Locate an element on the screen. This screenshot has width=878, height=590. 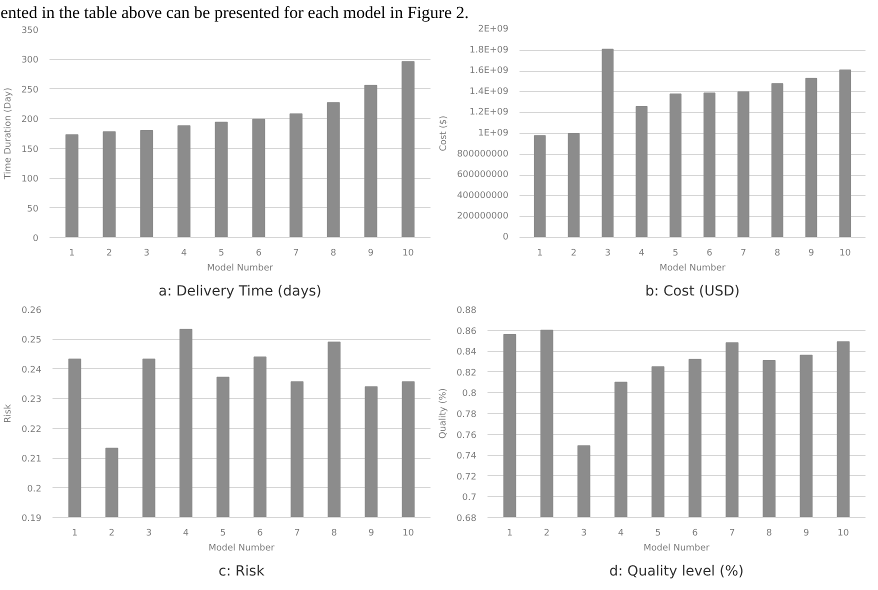
y-tick-label: 350 is located at coordinates (30, 31).